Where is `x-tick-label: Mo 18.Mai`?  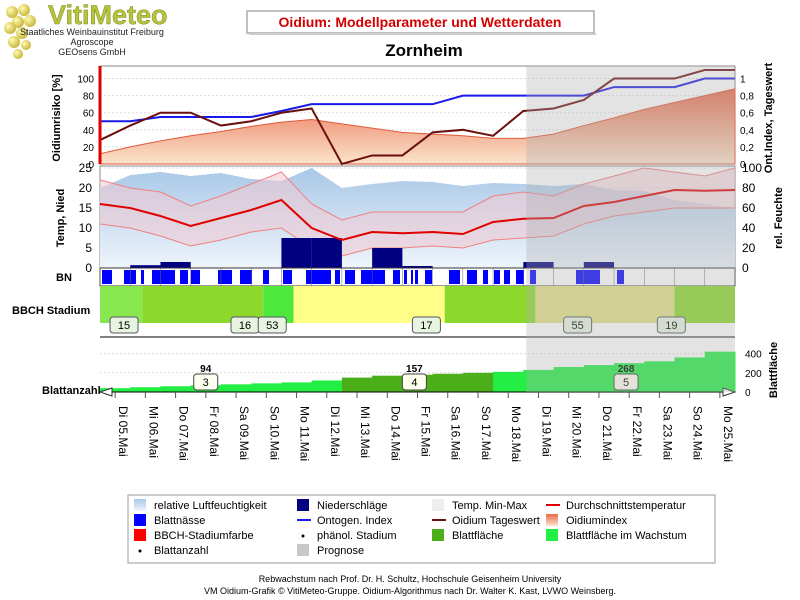
x-tick-label: Mo 18.Mai is located at coordinates (516, 434).